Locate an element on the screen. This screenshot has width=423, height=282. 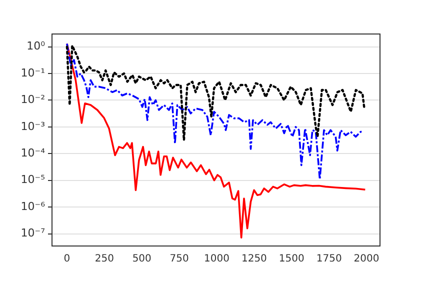
x-tick-label: 500 is located at coordinates (142, 259).